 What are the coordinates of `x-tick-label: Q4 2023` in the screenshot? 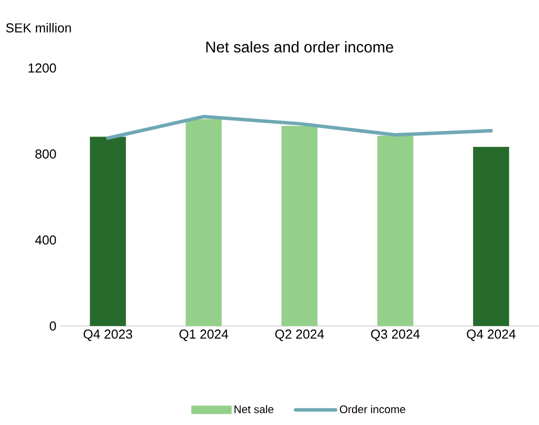 It's located at (108, 336).